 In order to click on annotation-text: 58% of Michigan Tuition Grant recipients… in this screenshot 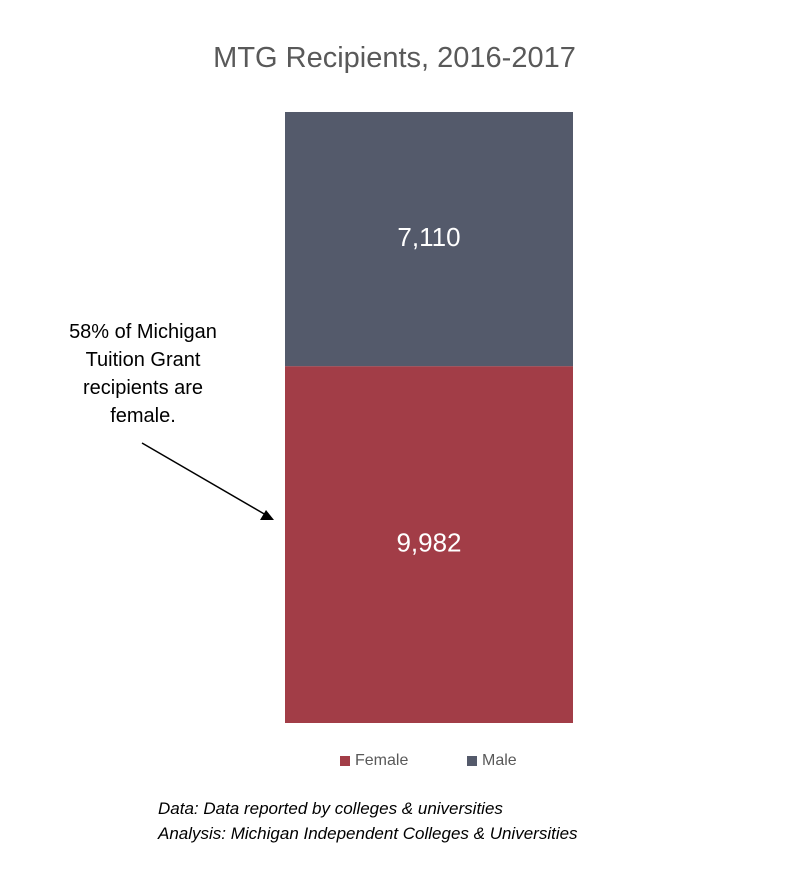, I will do `click(143, 374)`.